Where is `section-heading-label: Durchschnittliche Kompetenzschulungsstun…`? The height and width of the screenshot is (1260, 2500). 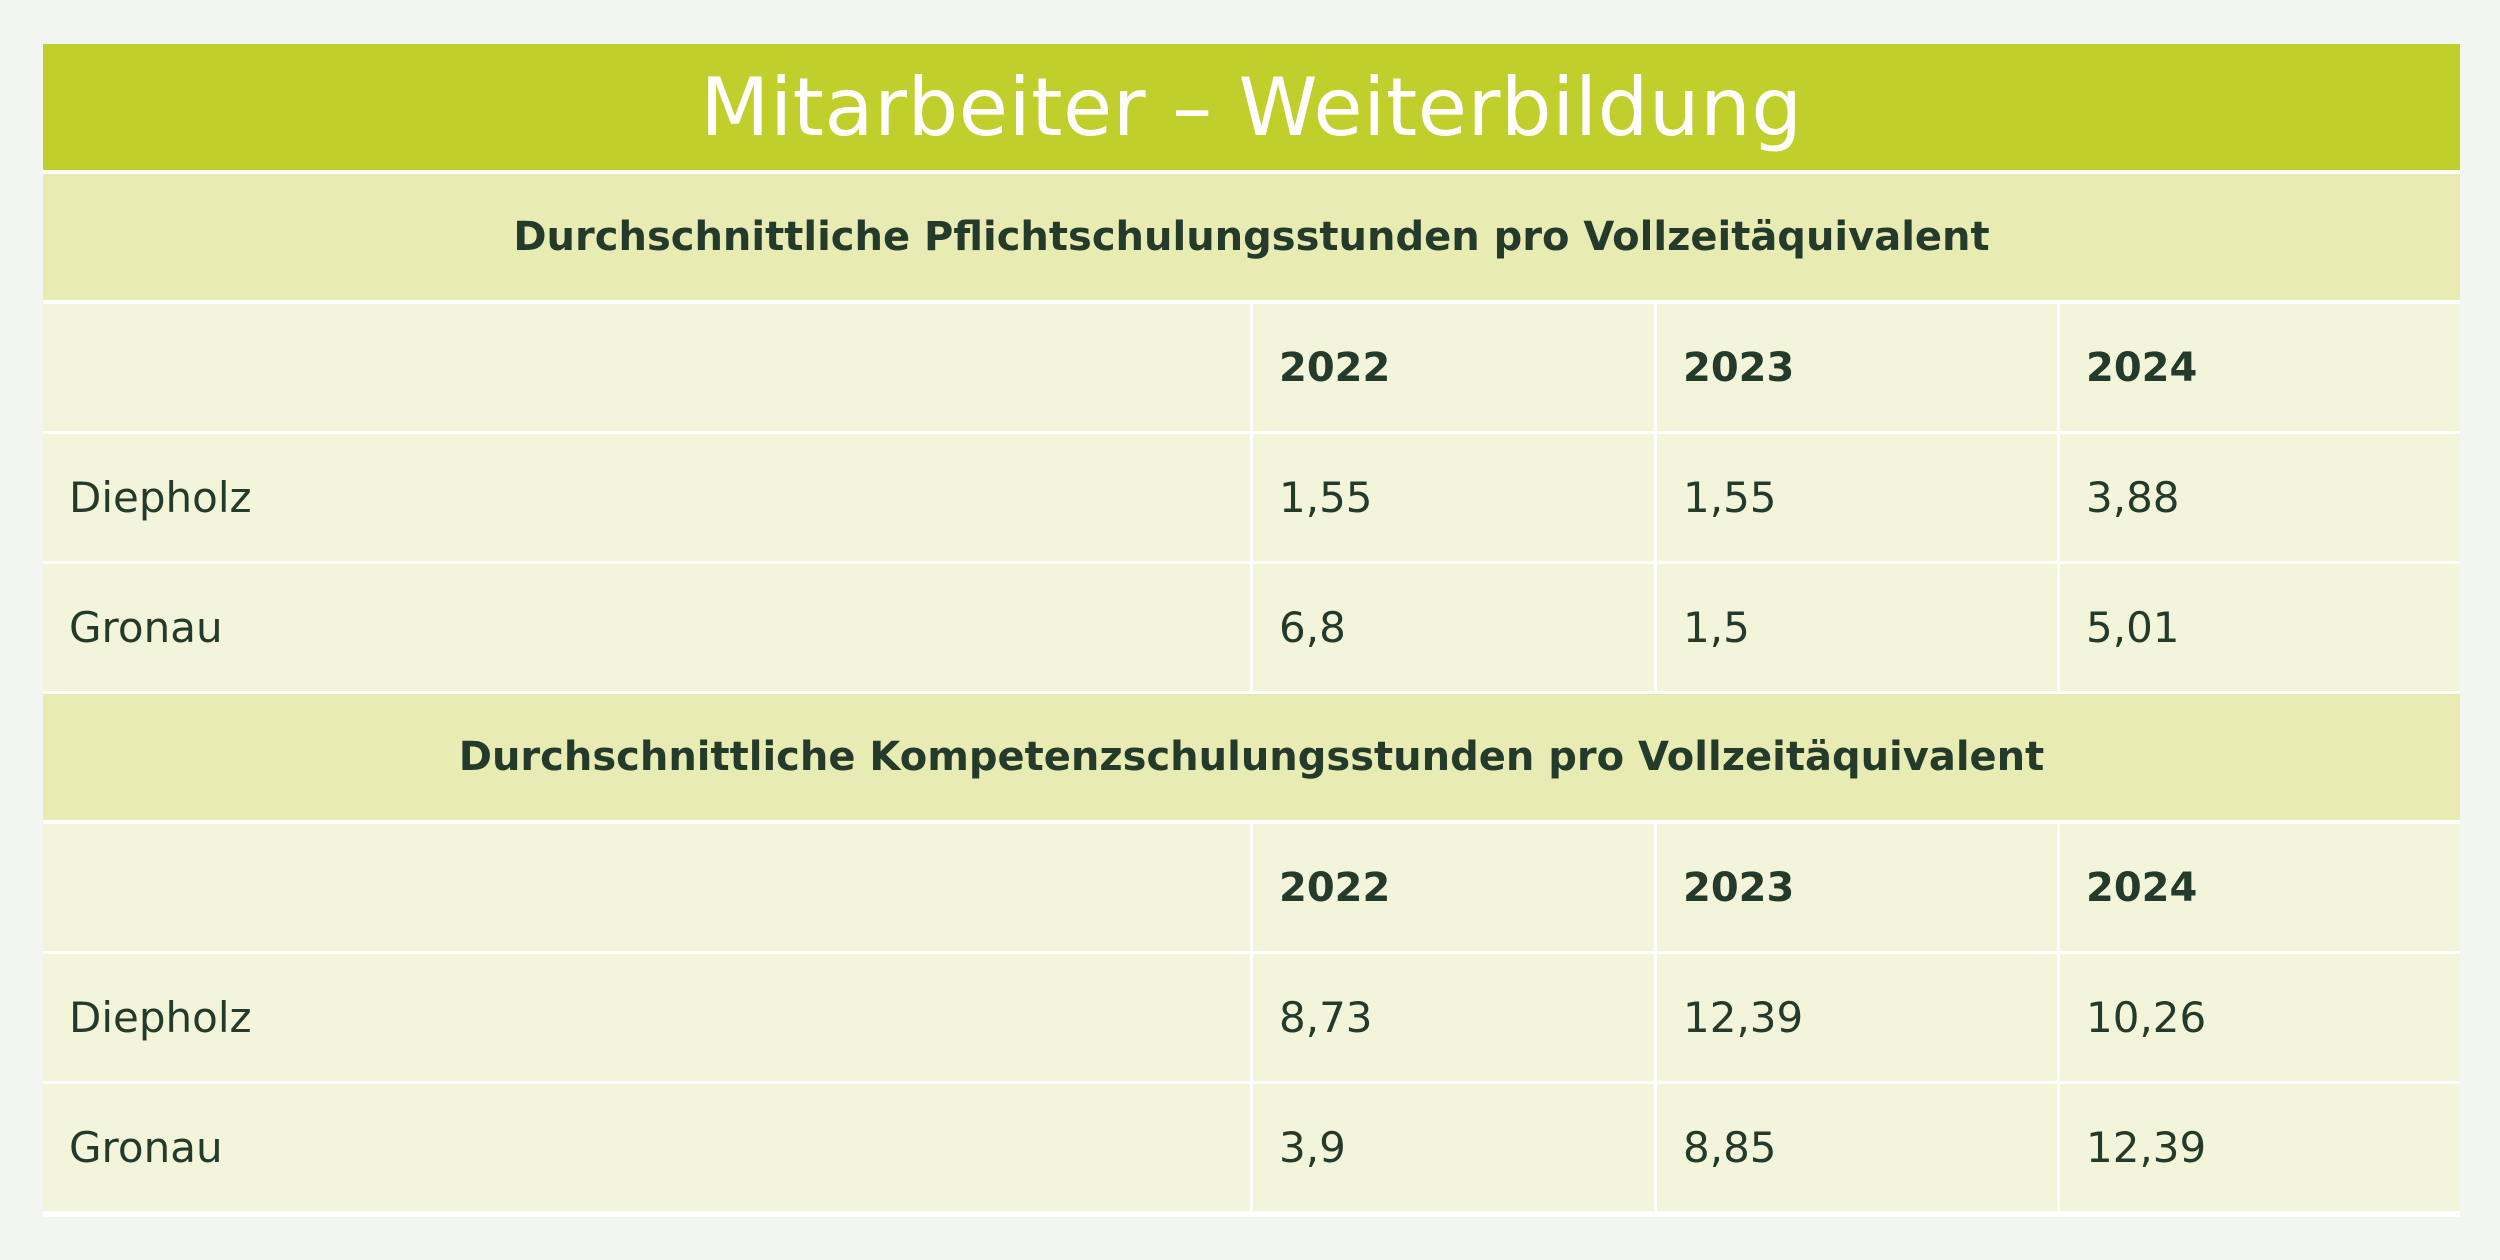 section-heading-label: Durchschnittliche Kompetenzschulungsstun… is located at coordinates (1251, 757).